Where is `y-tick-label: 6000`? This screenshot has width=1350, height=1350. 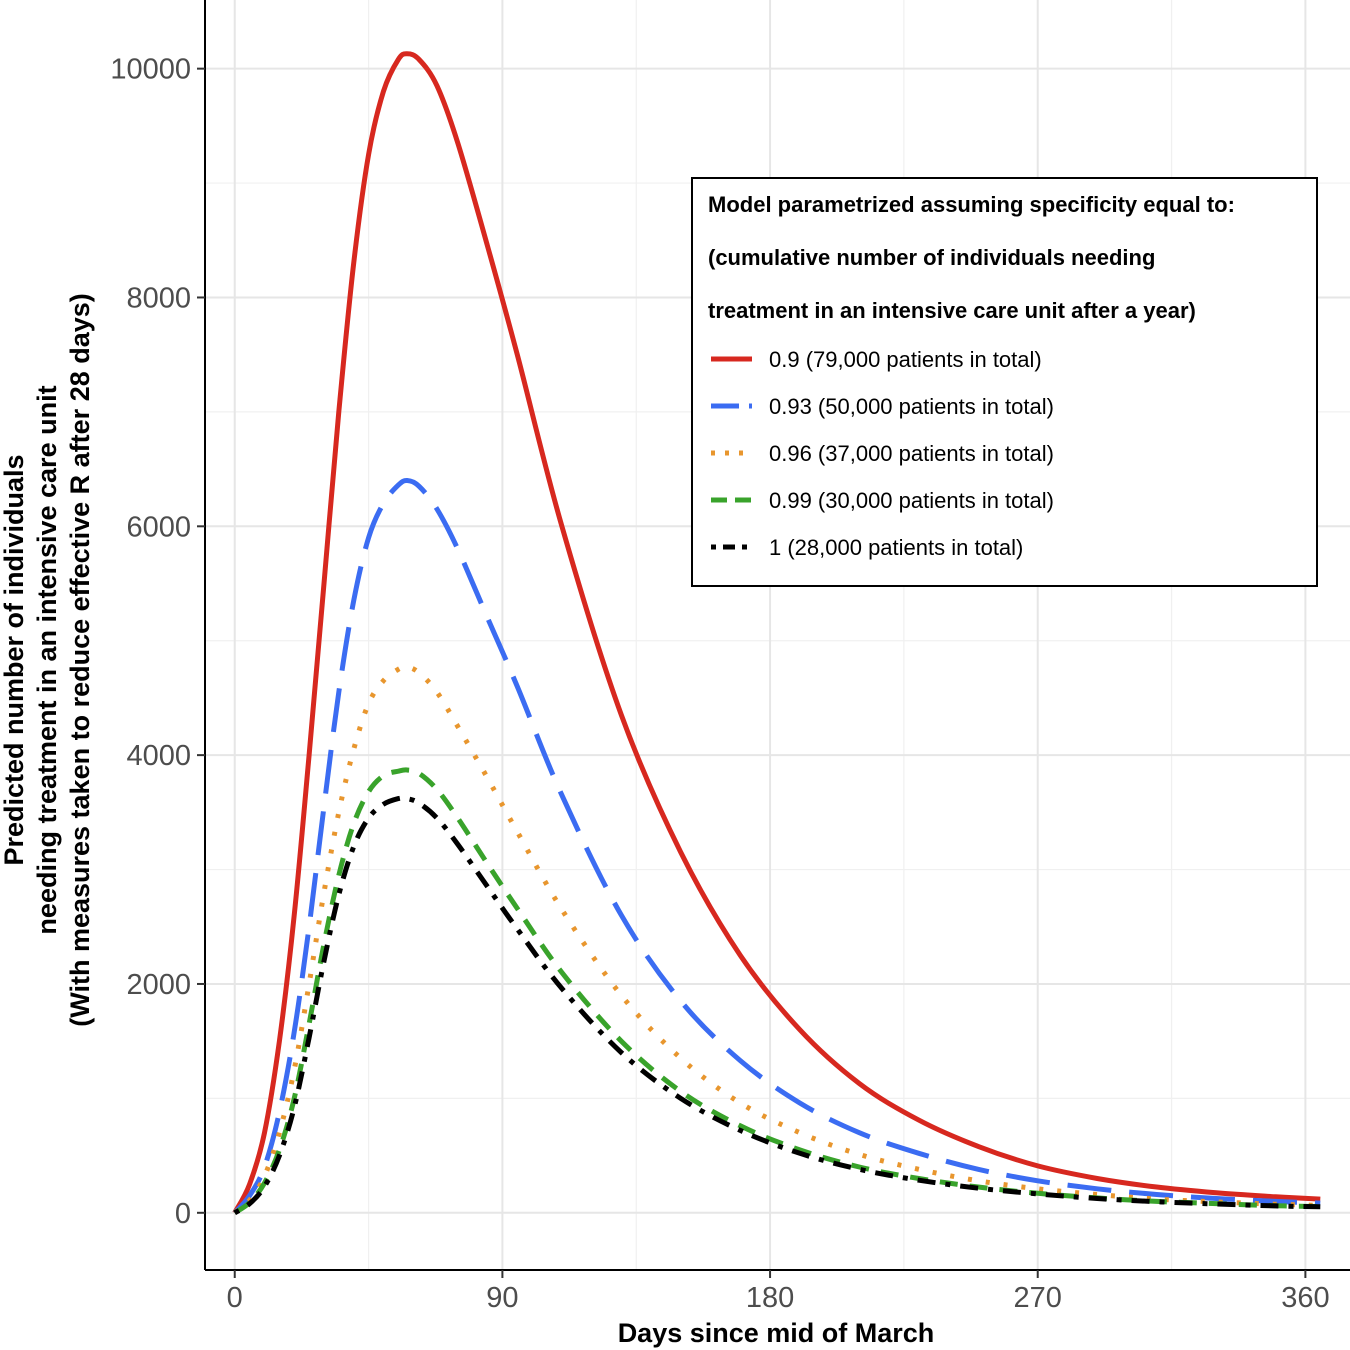 y-tick-label: 6000 is located at coordinates (158, 527).